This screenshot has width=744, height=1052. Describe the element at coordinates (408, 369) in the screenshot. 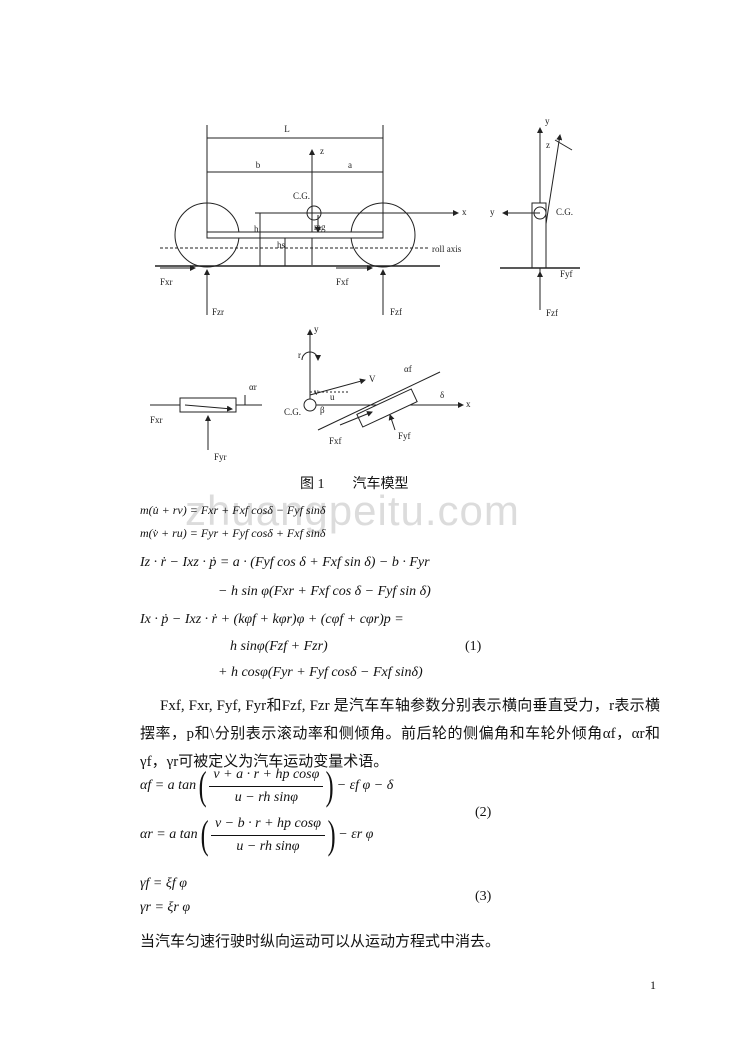

I see `label: αf` at that location.